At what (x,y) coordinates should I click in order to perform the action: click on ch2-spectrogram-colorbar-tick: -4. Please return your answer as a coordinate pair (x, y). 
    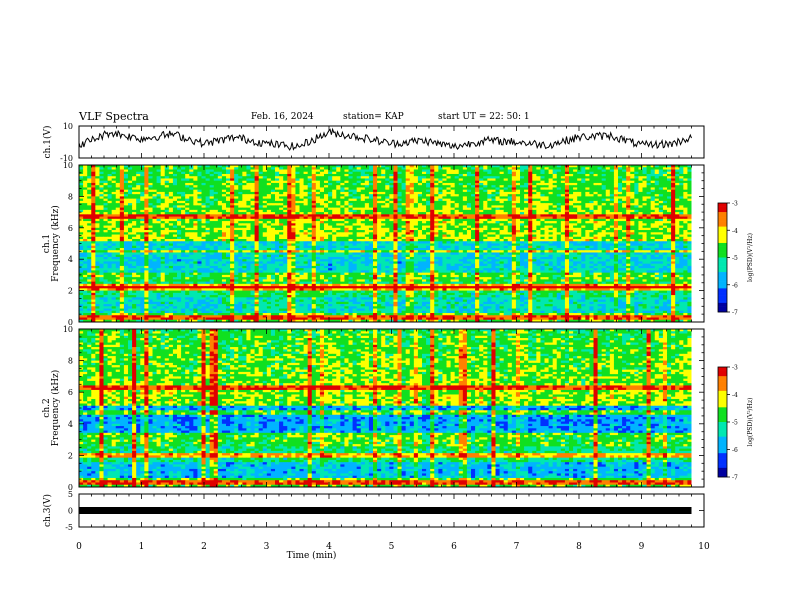
    Looking at the image, I should click on (735, 395).